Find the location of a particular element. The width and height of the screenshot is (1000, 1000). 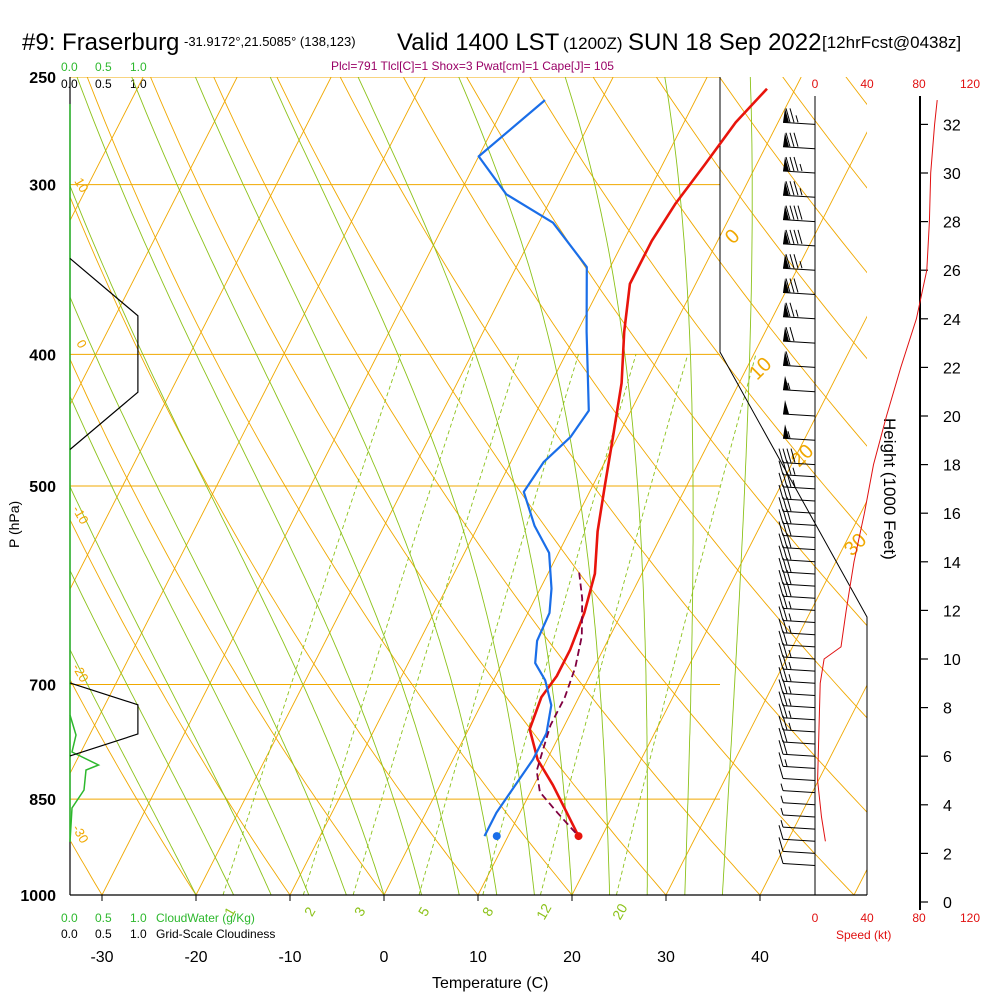

speed-tick-top-2: 80 is located at coordinates (919, 84).